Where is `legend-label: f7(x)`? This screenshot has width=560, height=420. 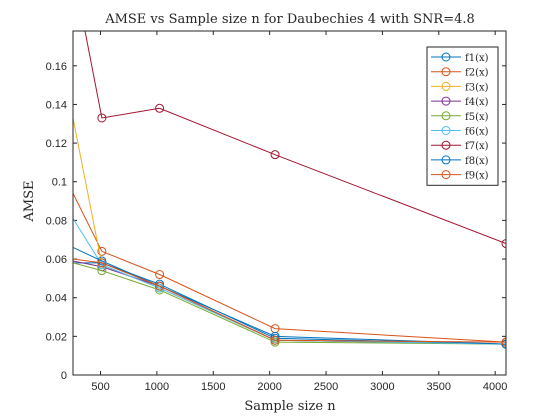
legend-label: f7(x) is located at coordinates (477, 146).